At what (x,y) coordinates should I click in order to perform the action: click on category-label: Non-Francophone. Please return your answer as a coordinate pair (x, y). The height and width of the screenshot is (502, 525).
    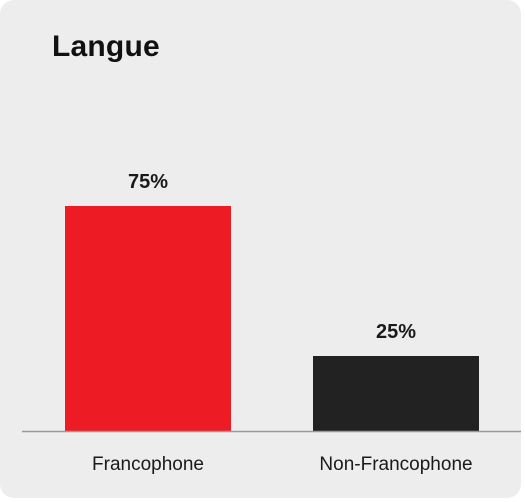
    Looking at the image, I should click on (395, 464).